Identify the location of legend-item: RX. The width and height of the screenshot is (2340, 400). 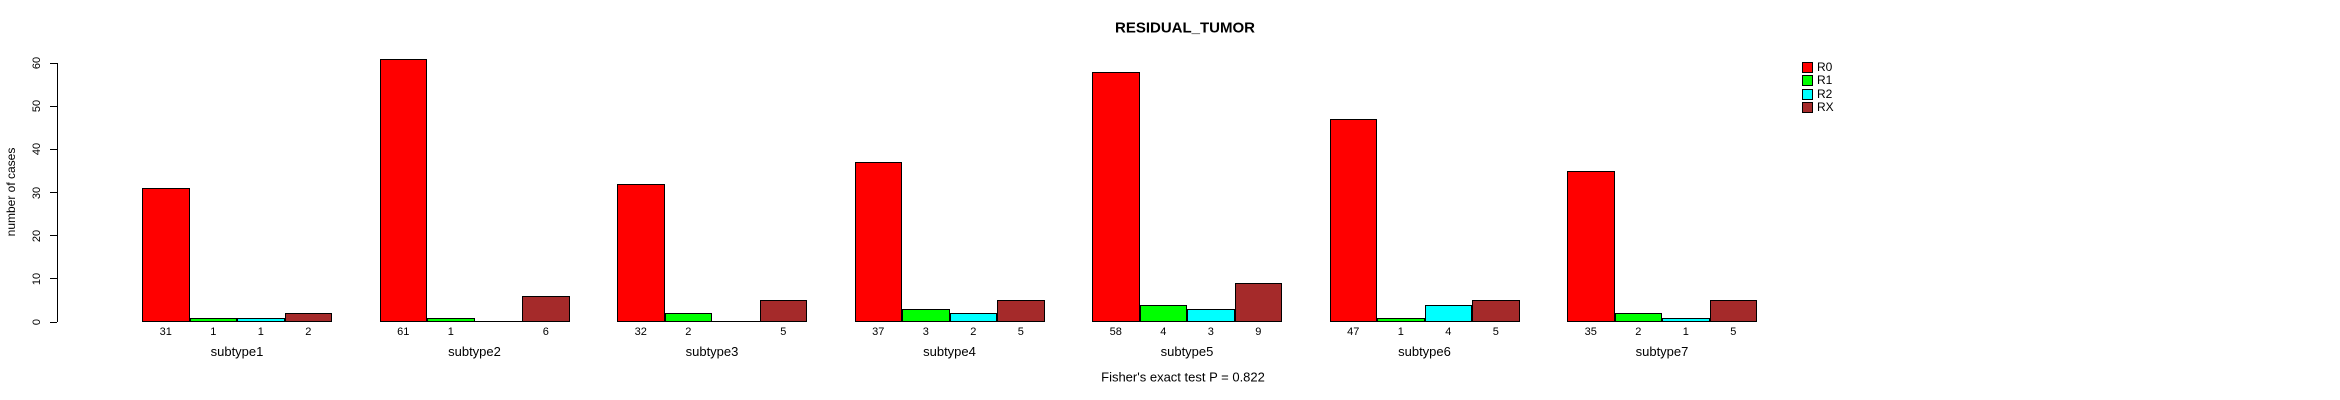
(1818, 107).